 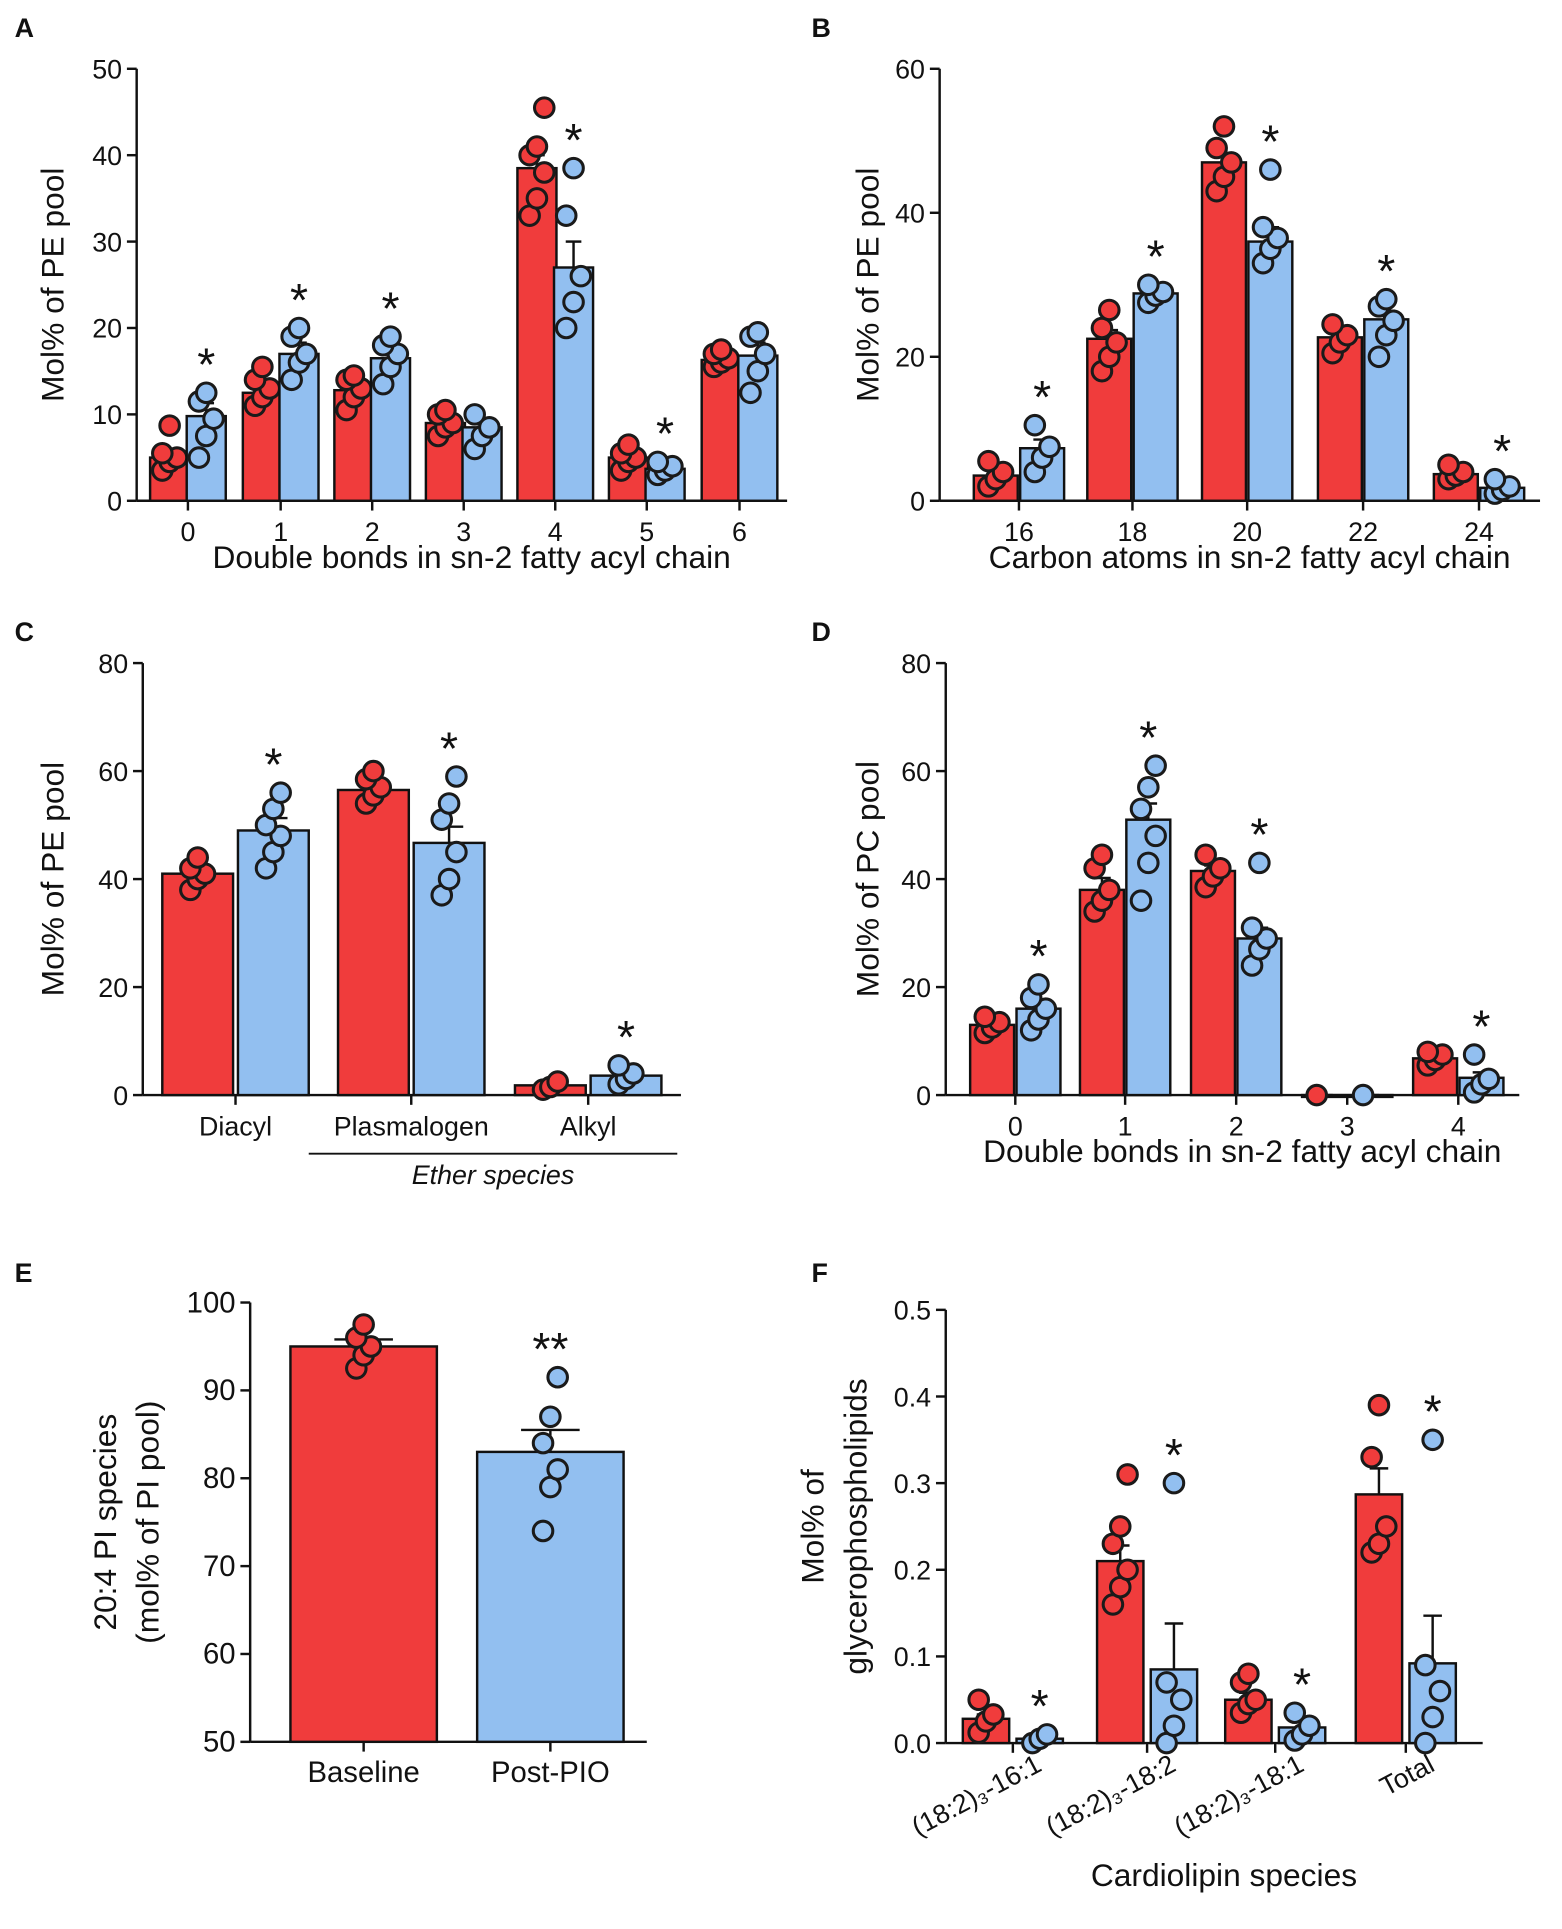 What do you see at coordinates (977, 1795) in the screenshot?
I see `x-tick-label: (18:2)₃-16:1` at bounding box center [977, 1795].